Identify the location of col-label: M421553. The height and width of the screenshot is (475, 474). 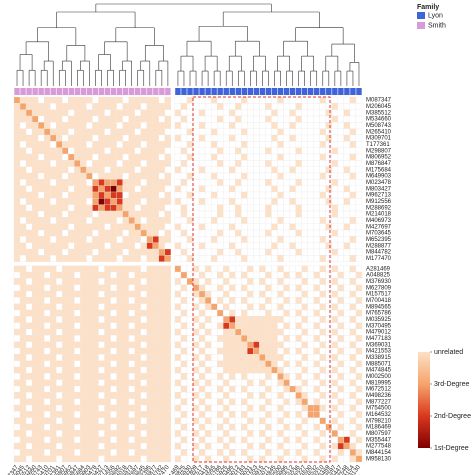
(250, 469).